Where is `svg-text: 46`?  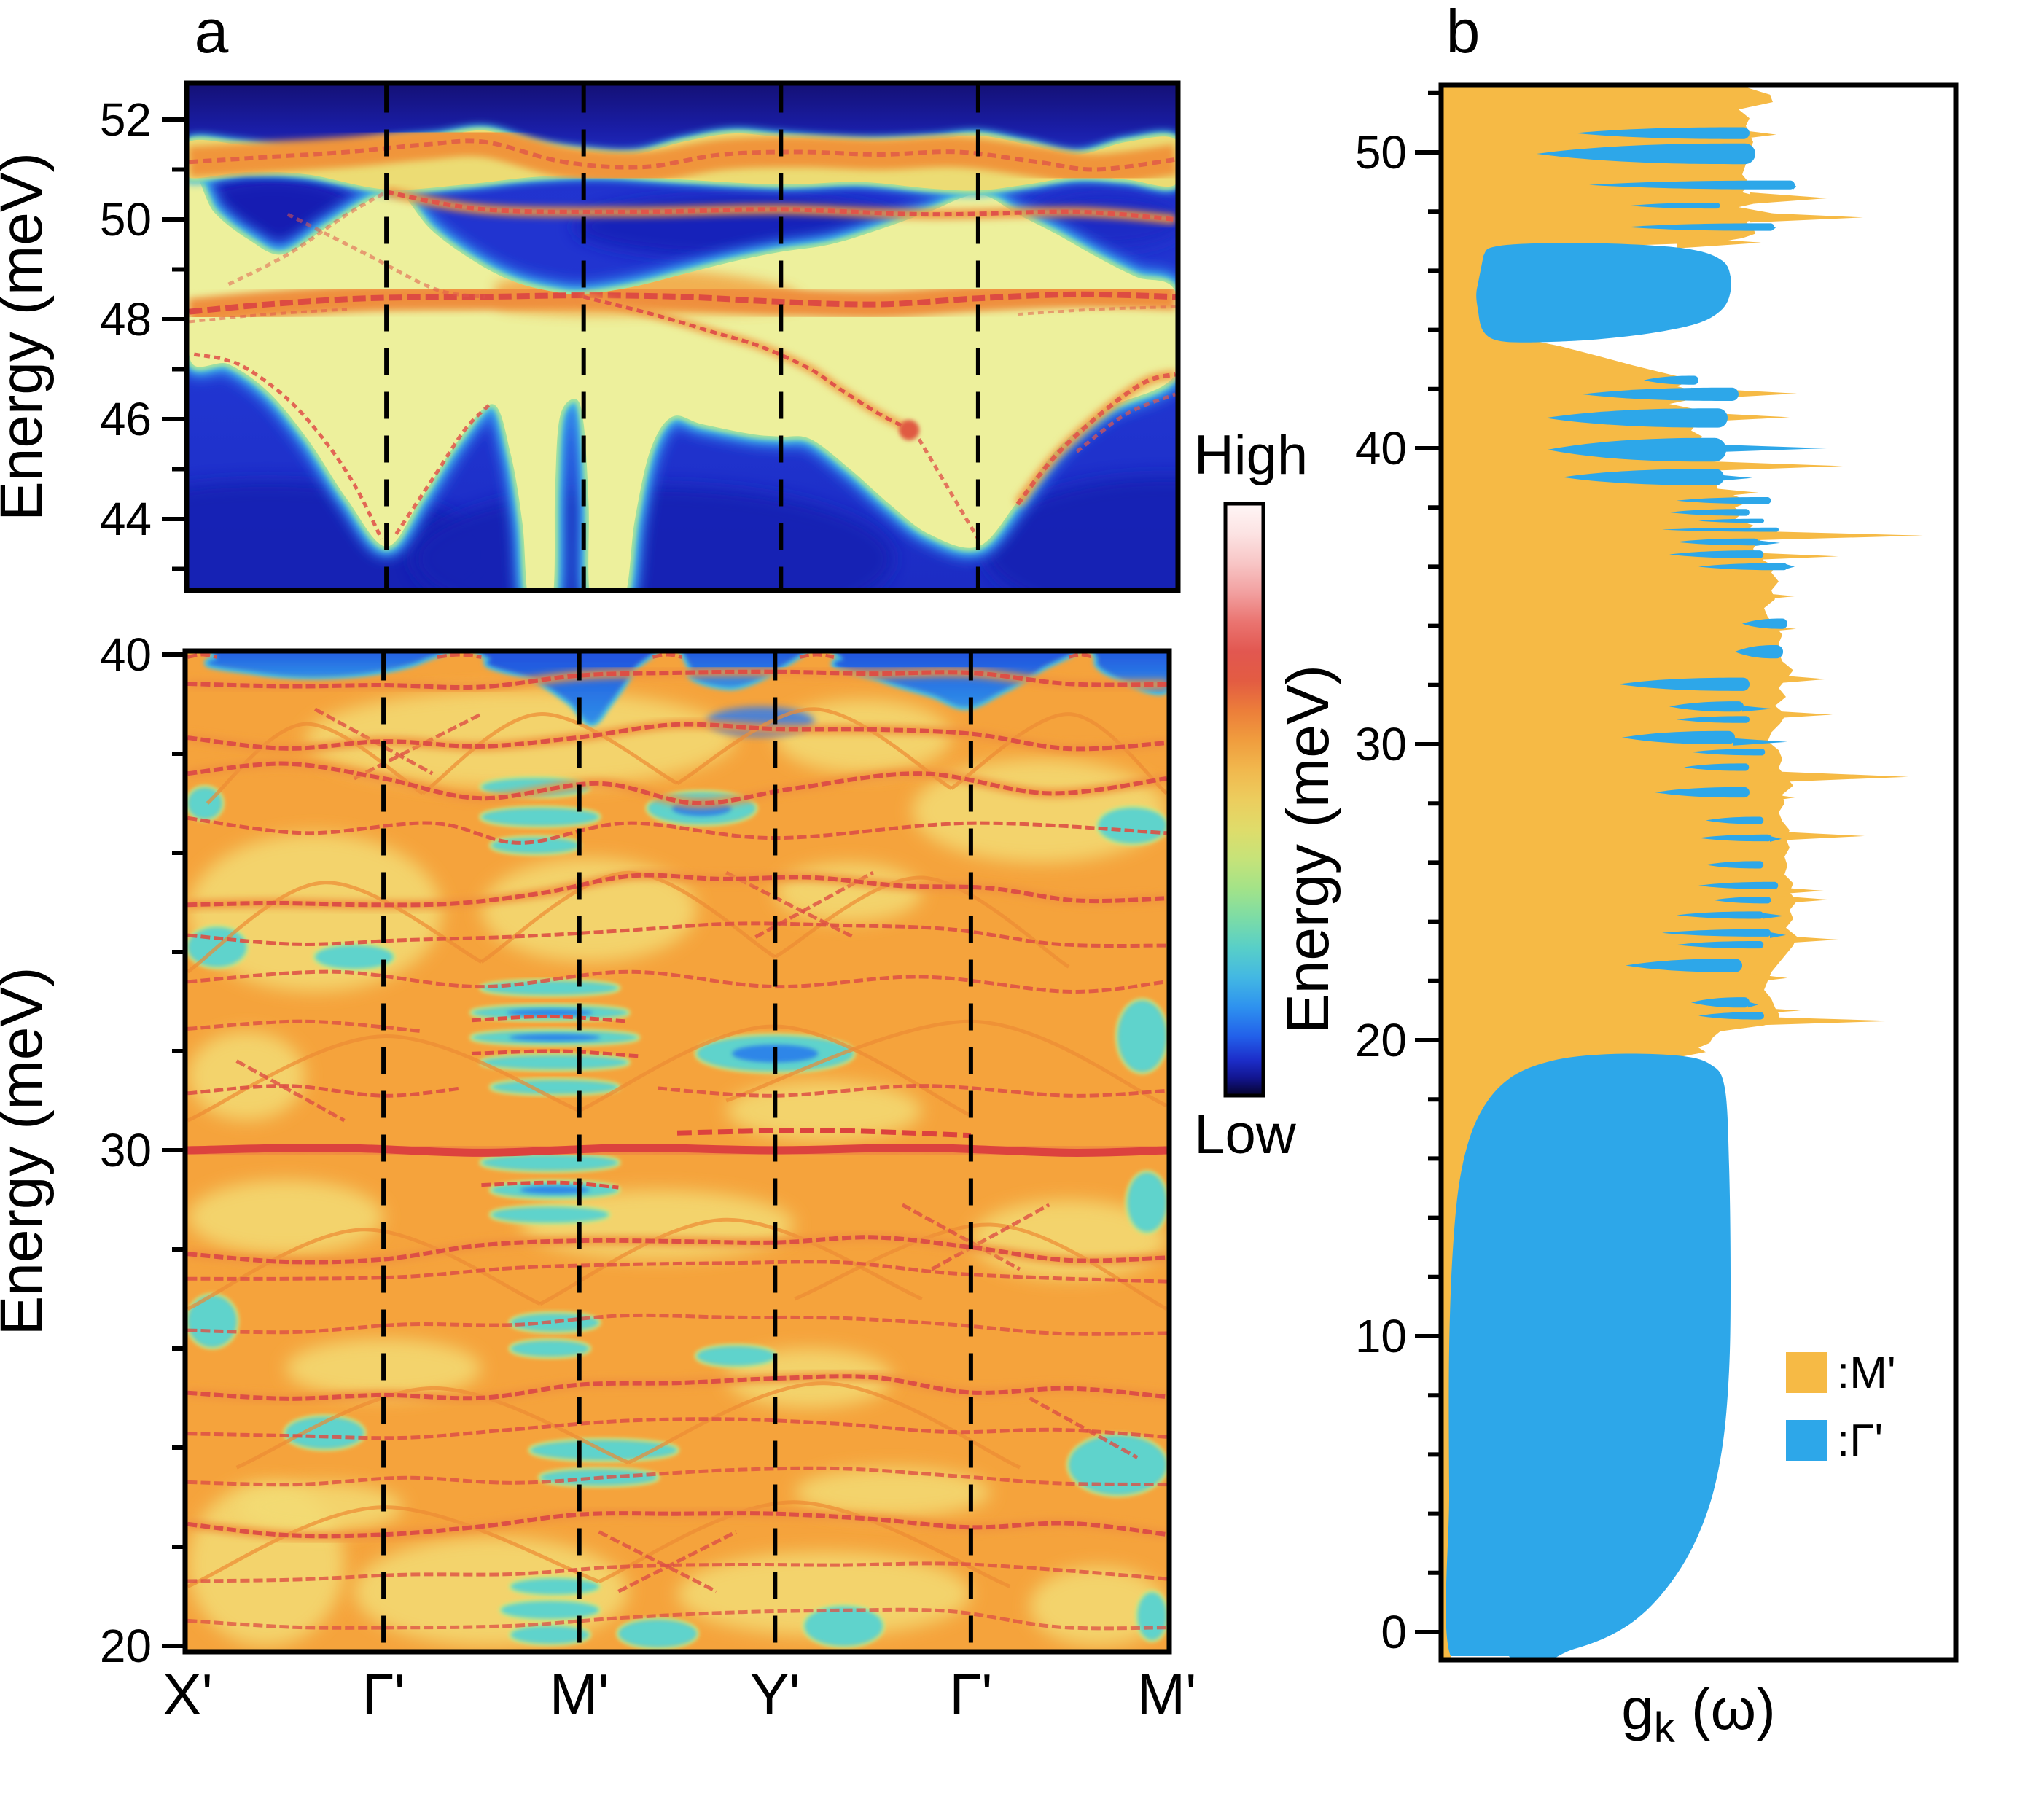 svg-text: 46 is located at coordinates (126, 419).